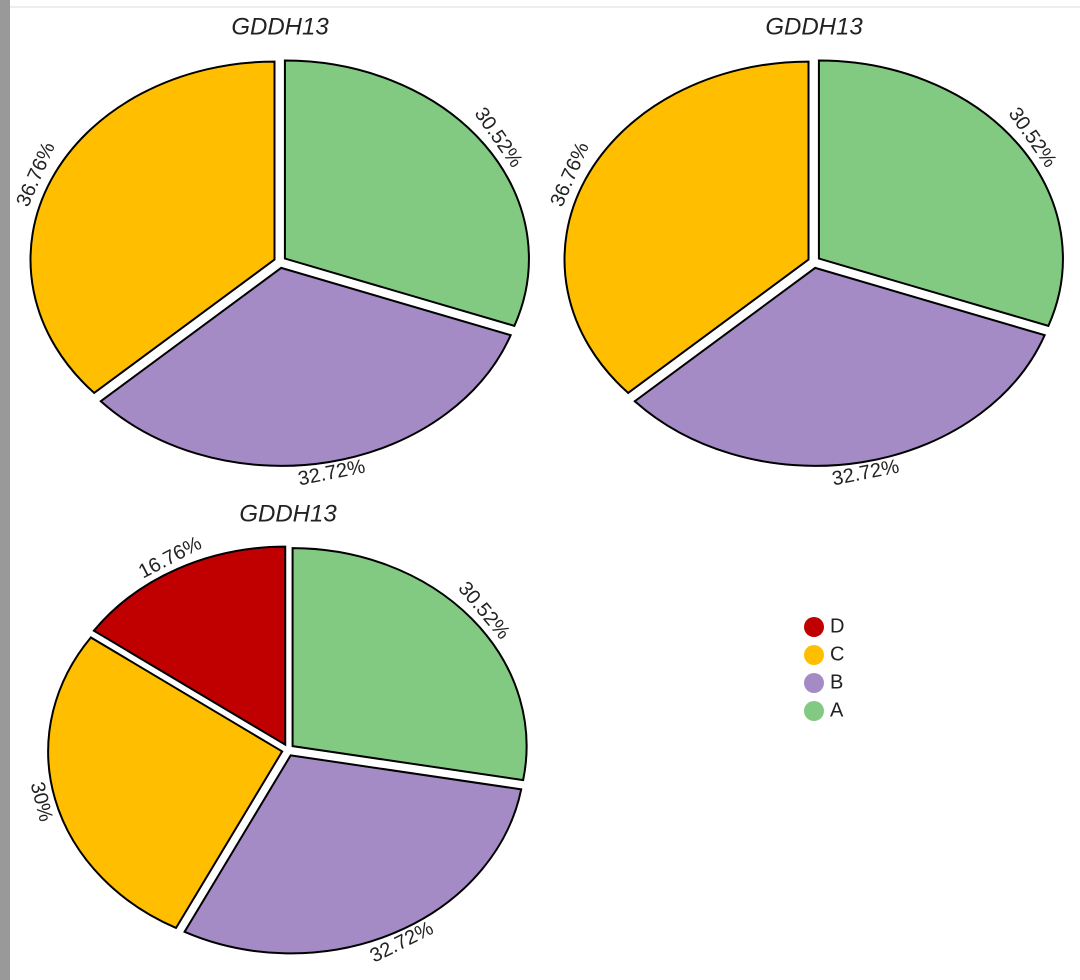 The width and height of the screenshot is (1080, 980). Describe the element at coordinates (837, 710) in the screenshot. I see `legend-label: A` at that location.